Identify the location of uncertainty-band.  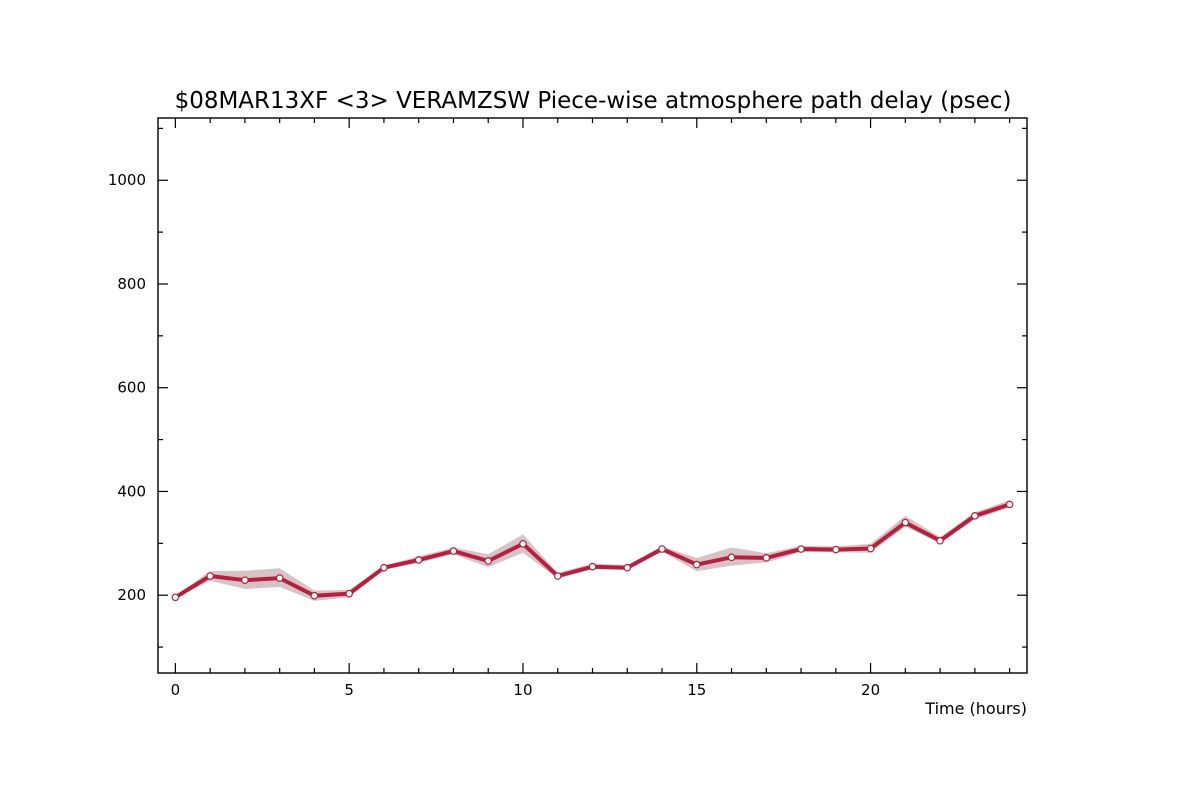
(592, 550).